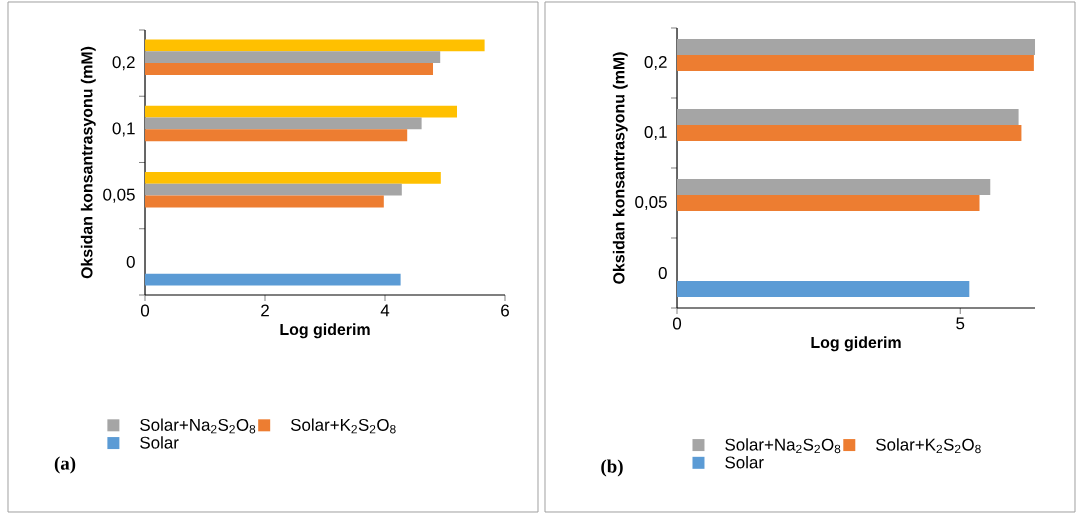 This screenshot has width=1078, height=515. Describe the element at coordinates (385, 310) in the screenshot. I see `x-tick-label: 4` at that location.